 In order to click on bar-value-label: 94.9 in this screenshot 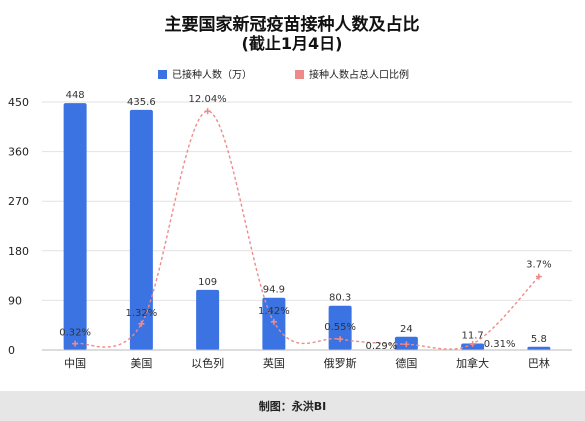, I will do `click(274, 290)`.